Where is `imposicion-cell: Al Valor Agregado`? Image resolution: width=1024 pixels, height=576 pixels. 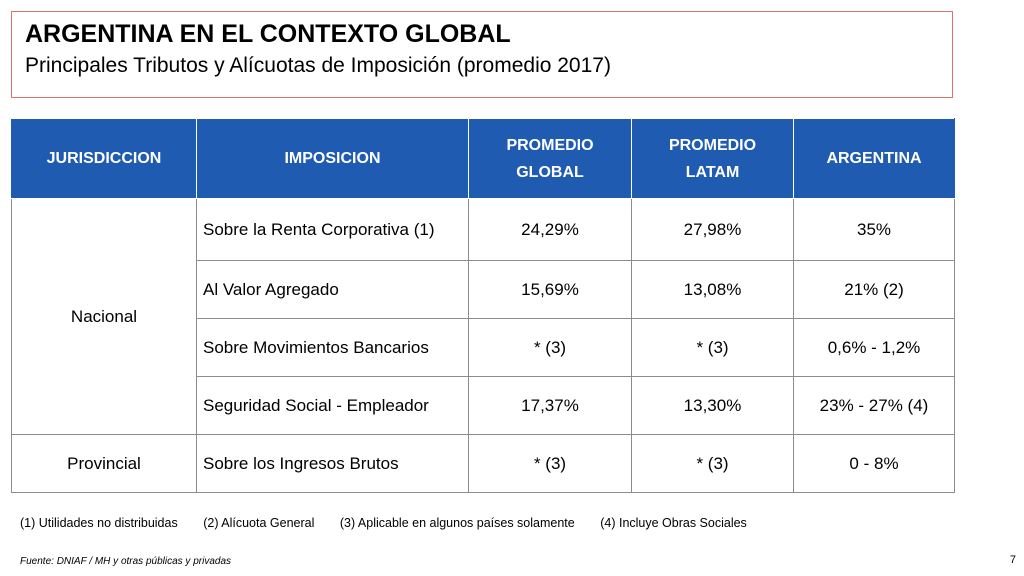
imposicion-cell: Al Valor Agregado is located at coordinates (332, 289).